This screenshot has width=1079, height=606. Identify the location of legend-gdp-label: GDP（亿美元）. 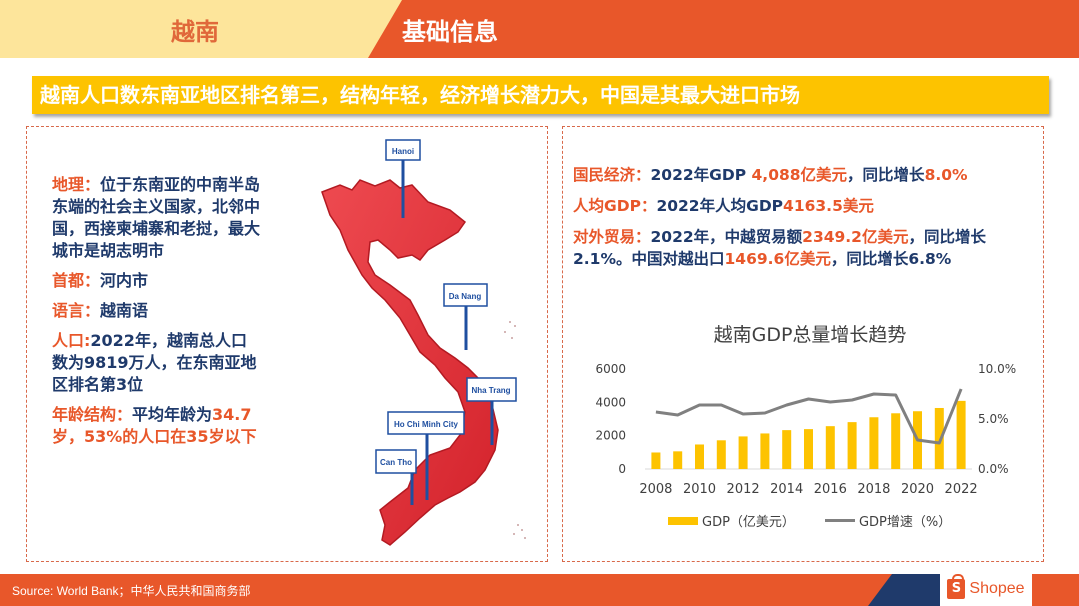
(748, 522).